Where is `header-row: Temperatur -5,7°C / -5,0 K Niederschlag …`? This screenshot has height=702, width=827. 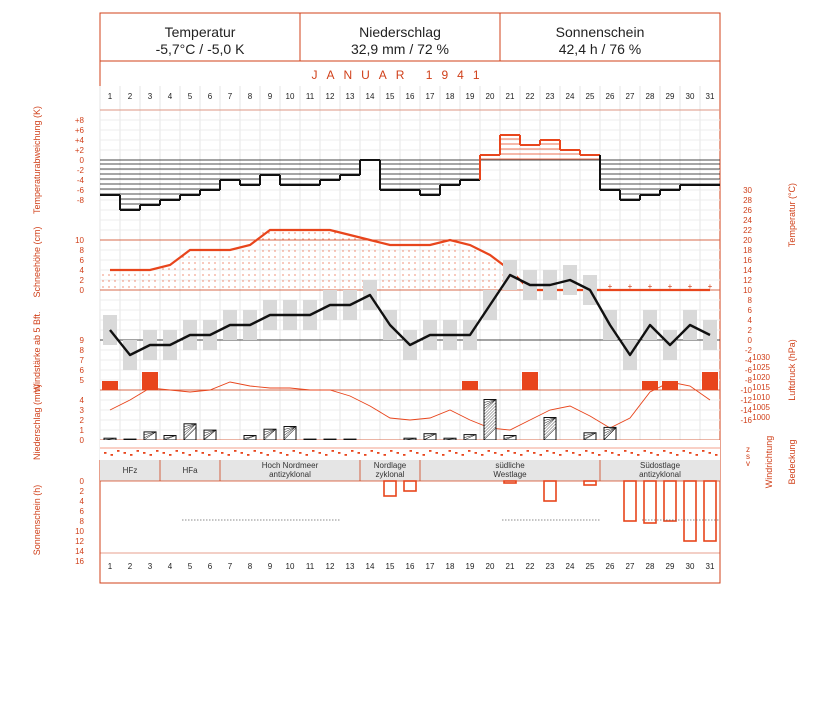
header-row: Temperatur -5,7°C / -5,0 K Niederschlag … is located at coordinates (410, 37).